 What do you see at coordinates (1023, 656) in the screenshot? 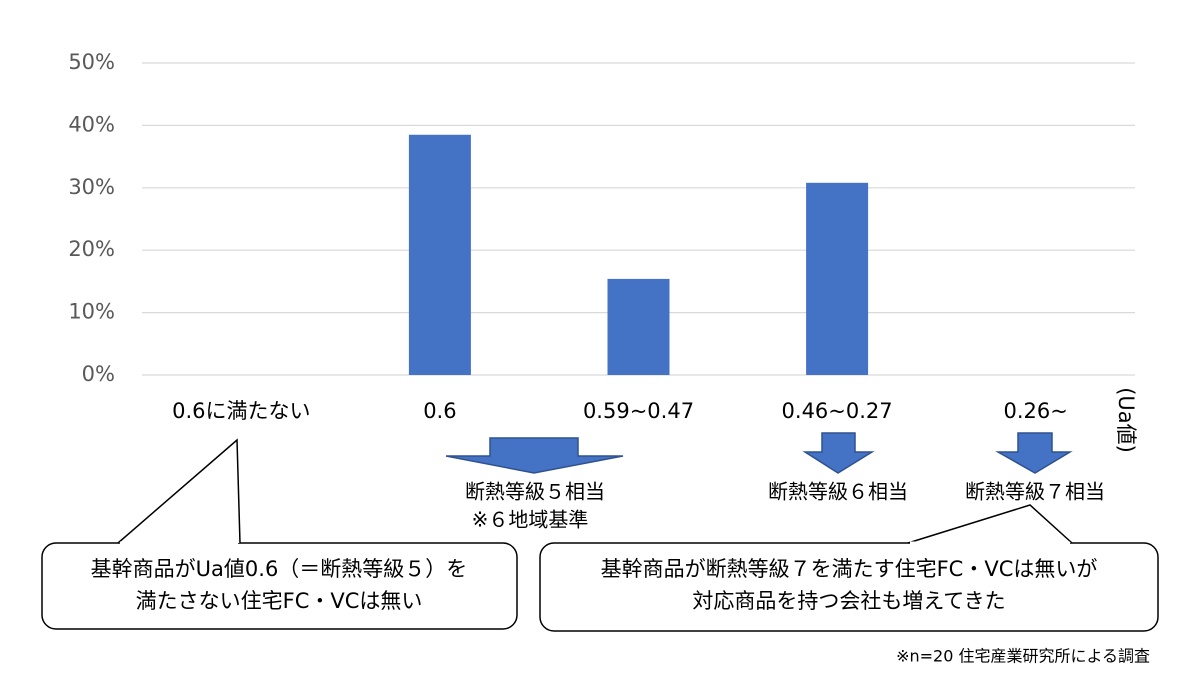
I see `source-note: ※n=20 住宅産業研究所による調査` at bounding box center [1023, 656].